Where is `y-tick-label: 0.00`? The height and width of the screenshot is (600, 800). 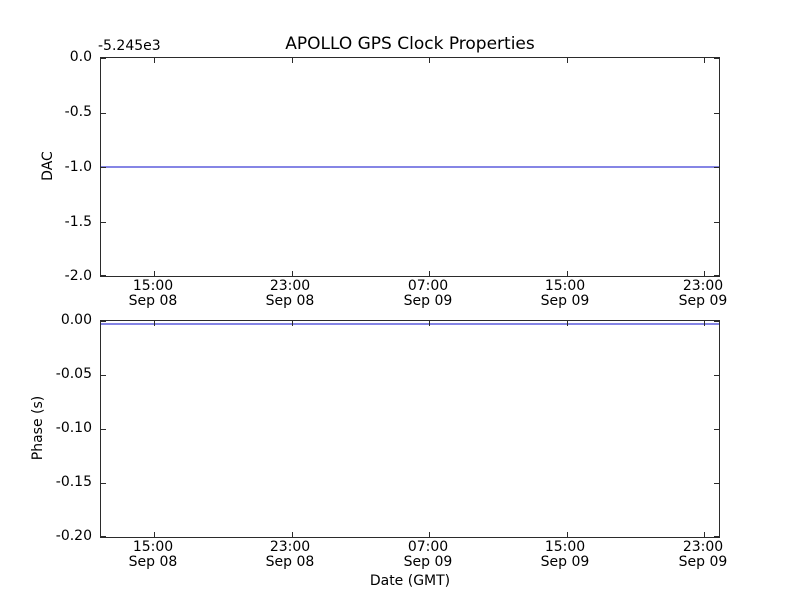
y-tick-label: 0.00 is located at coordinates (76, 320).